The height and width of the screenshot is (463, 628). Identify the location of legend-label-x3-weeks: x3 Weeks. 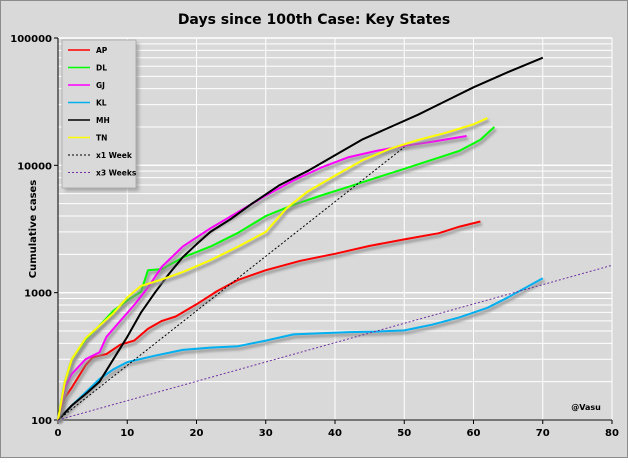
(116, 173).